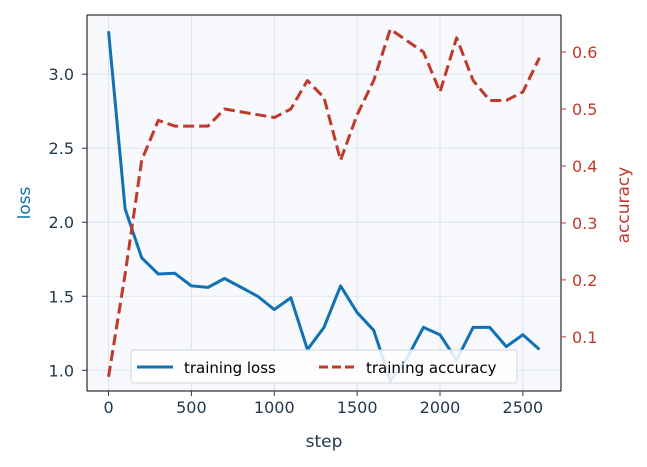 The width and height of the screenshot is (647, 467). I want to click on legend-label-training-loss: training loss, so click(230, 368).